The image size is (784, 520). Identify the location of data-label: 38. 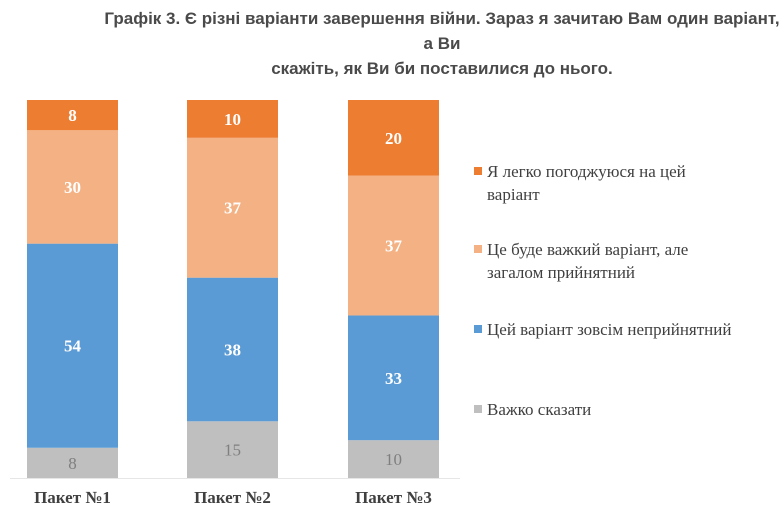
(232, 349).